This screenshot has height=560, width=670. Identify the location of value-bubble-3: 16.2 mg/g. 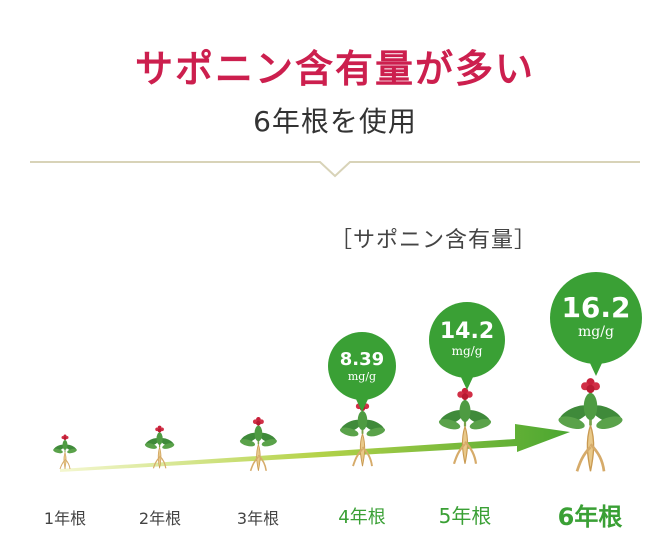
(596, 325).